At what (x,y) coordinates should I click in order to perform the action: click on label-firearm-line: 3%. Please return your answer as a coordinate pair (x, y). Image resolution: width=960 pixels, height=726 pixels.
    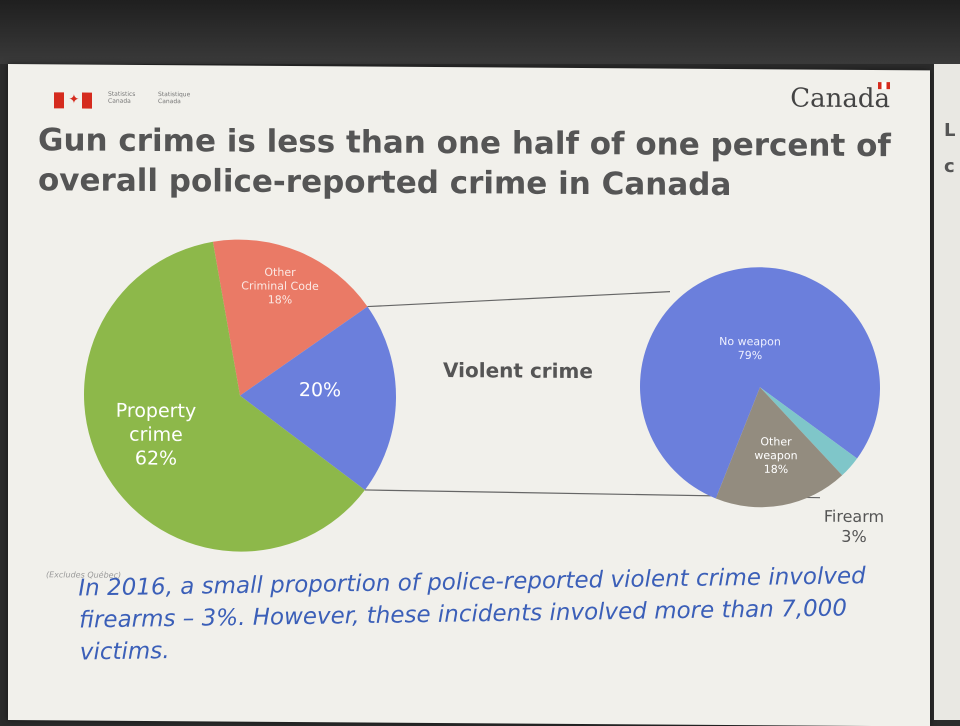
    Looking at the image, I should click on (853, 536).